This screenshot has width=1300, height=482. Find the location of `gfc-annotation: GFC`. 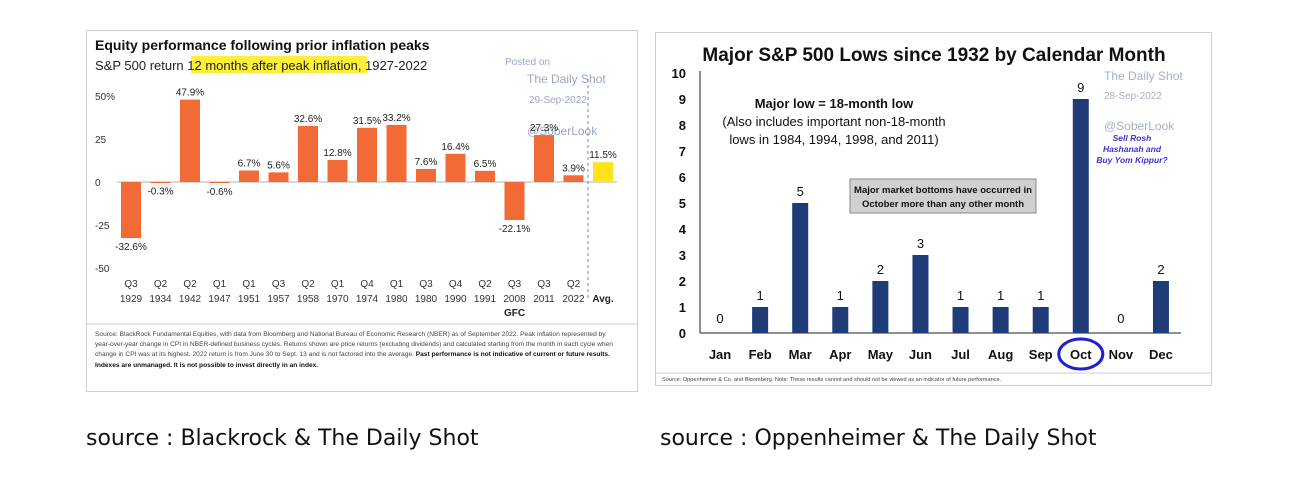

gfc-annotation: GFC is located at coordinates (514, 313).